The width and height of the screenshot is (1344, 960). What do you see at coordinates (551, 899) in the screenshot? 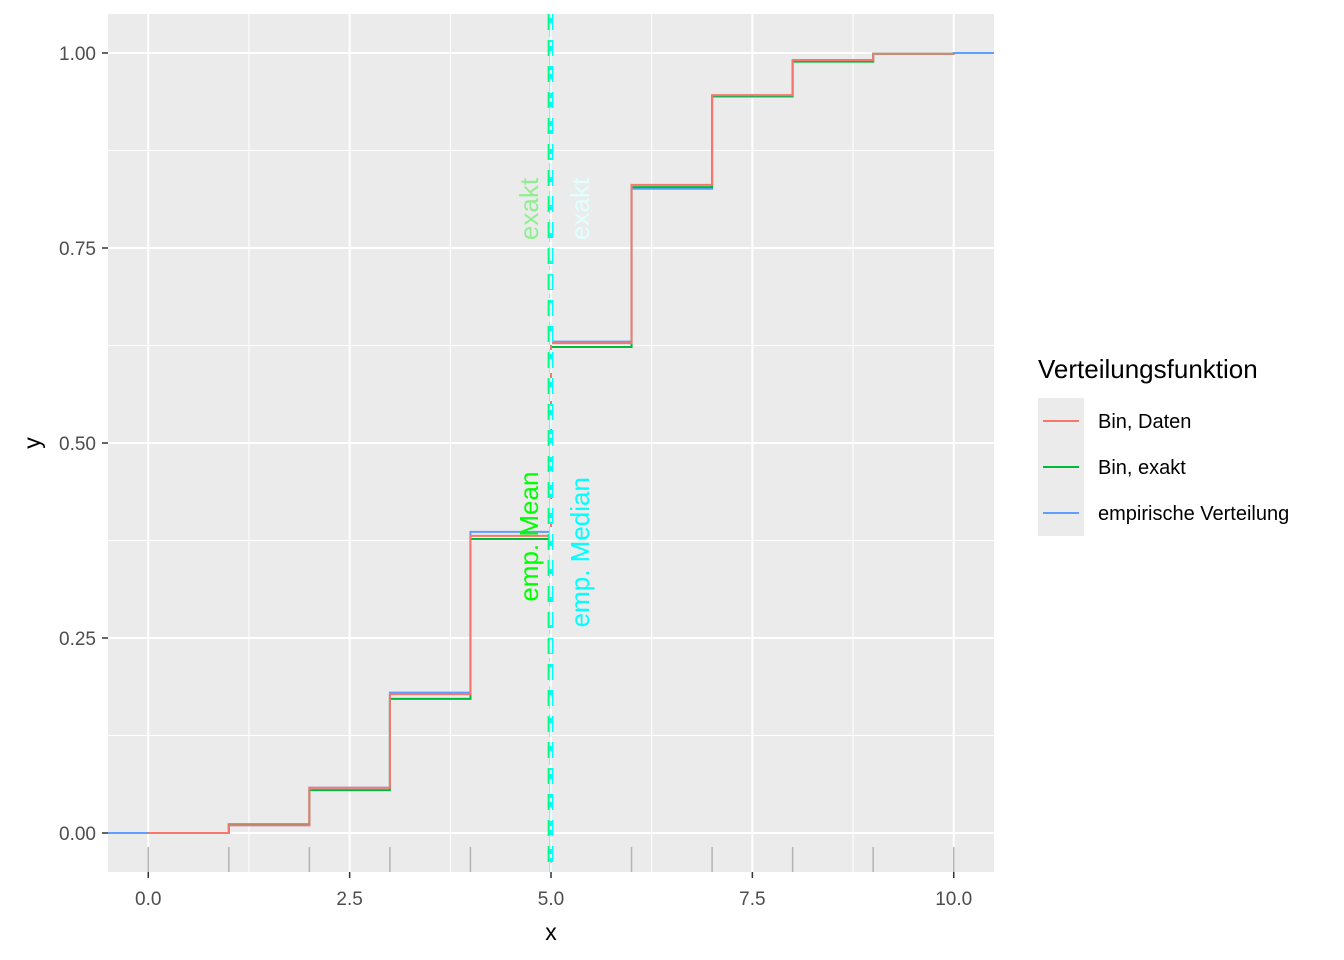
I see `x-tick-label: 5.0` at bounding box center [551, 899].